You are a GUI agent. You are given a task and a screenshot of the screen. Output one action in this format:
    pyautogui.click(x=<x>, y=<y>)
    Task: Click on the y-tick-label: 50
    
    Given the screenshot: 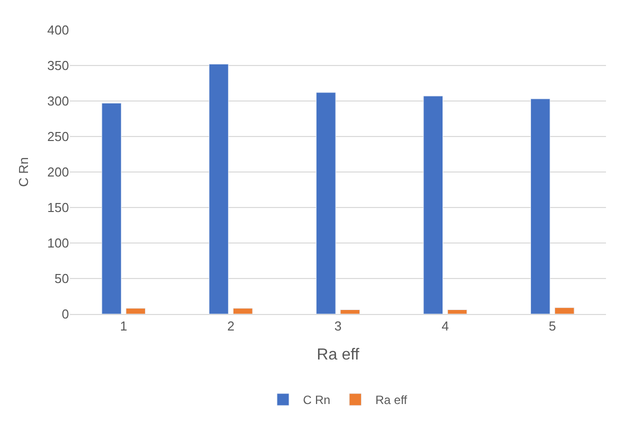 What is the action you would take?
    pyautogui.click(x=61, y=278)
    